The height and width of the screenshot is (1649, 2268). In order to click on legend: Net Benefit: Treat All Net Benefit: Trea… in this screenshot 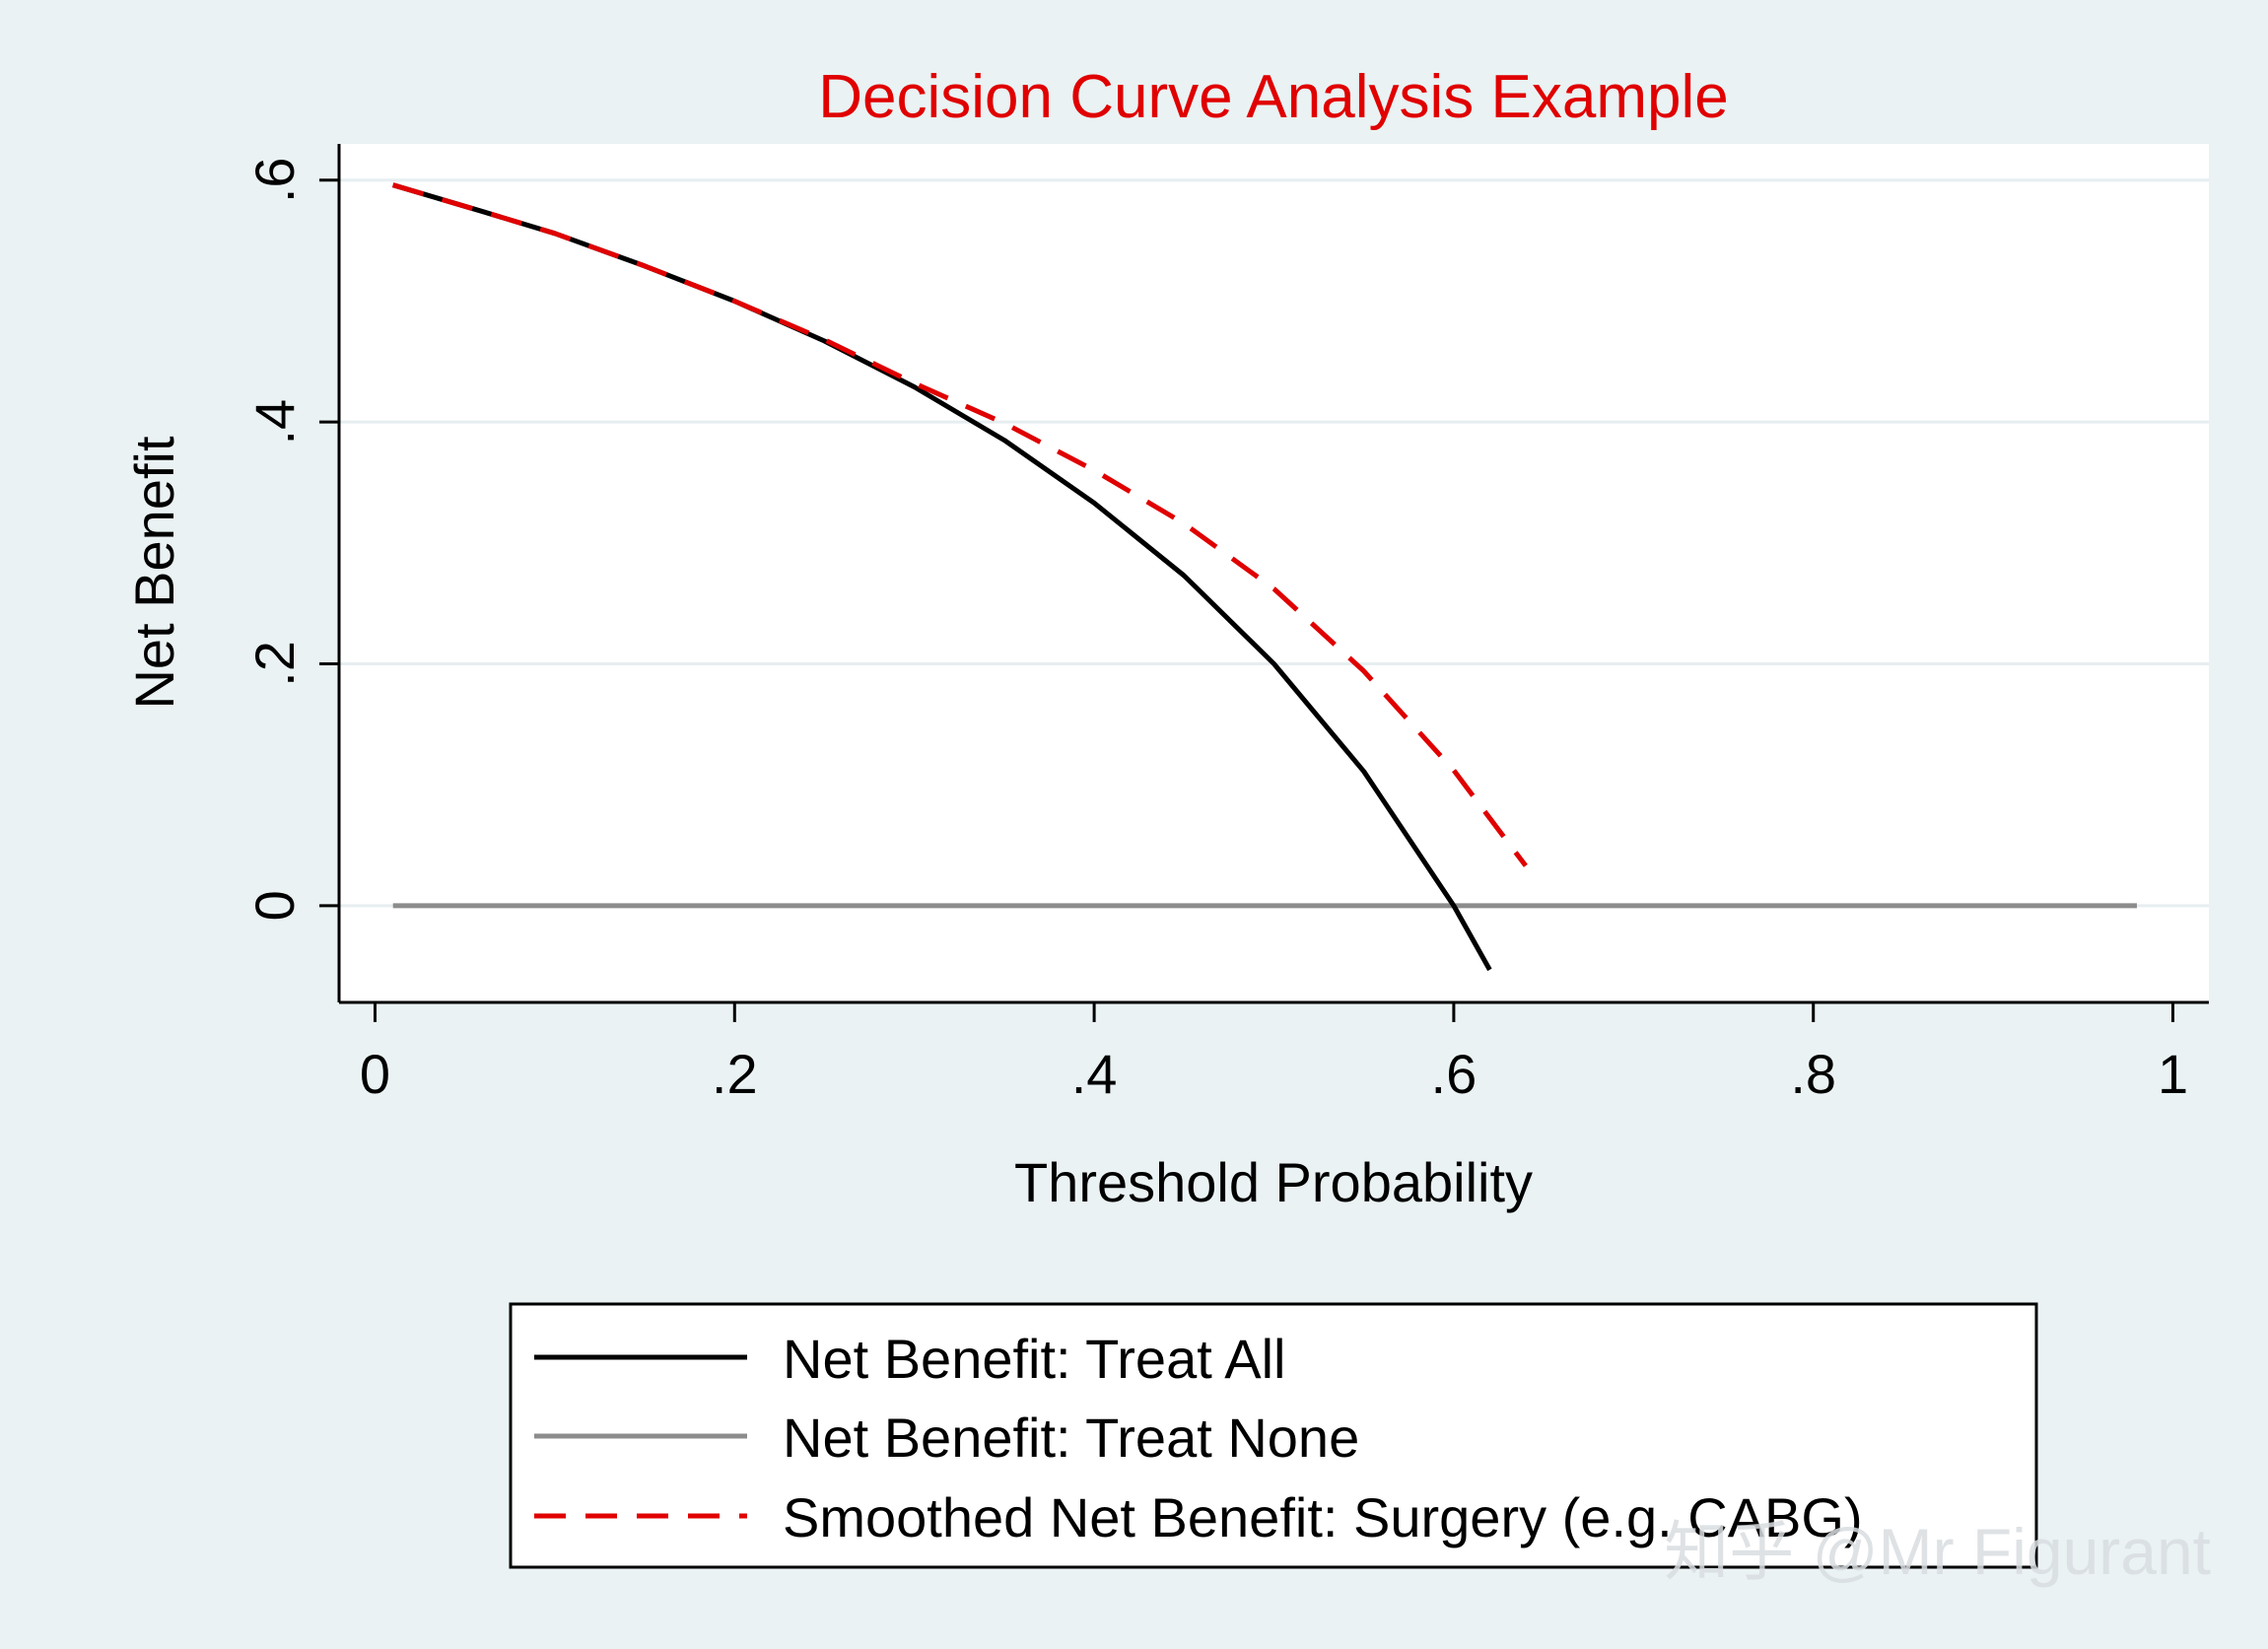, I will do `click(1273, 1435)`.